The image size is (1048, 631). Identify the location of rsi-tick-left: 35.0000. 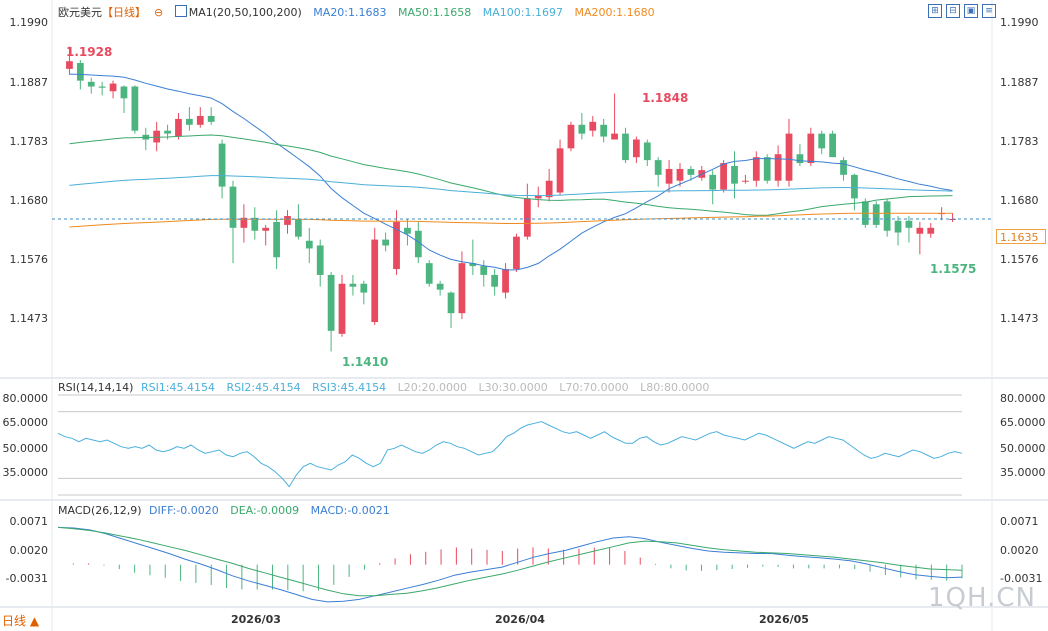
(25, 472).